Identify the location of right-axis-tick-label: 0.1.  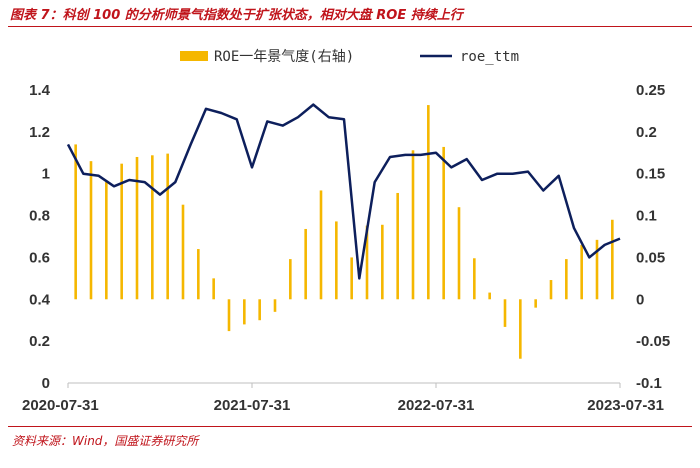
(646, 216).